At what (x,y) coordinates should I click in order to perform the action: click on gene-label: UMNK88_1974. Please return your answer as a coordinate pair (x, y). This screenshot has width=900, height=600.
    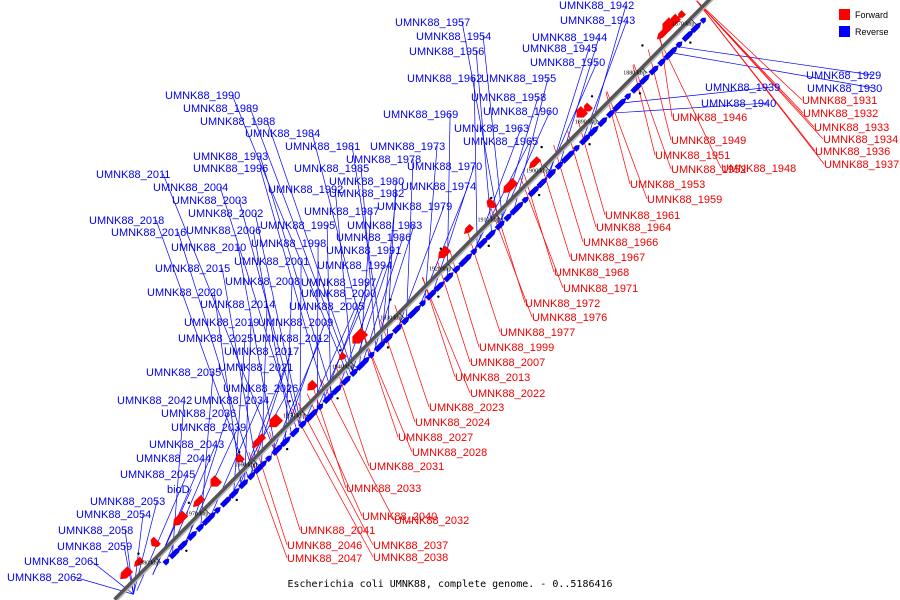
    Looking at the image, I should click on (438, 187).